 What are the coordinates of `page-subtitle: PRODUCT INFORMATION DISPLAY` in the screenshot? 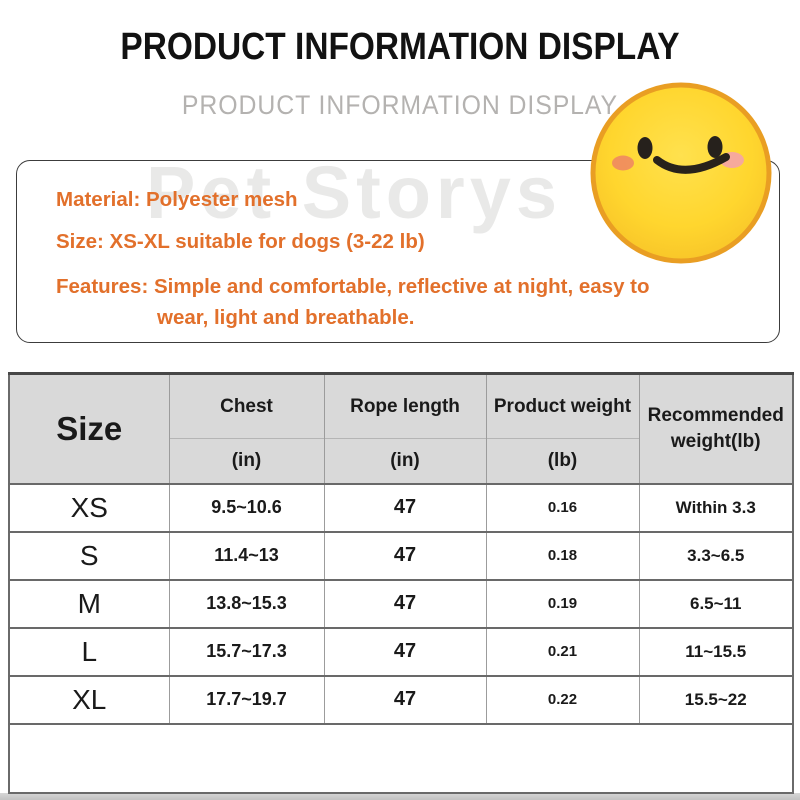 It's located at (400, 105).